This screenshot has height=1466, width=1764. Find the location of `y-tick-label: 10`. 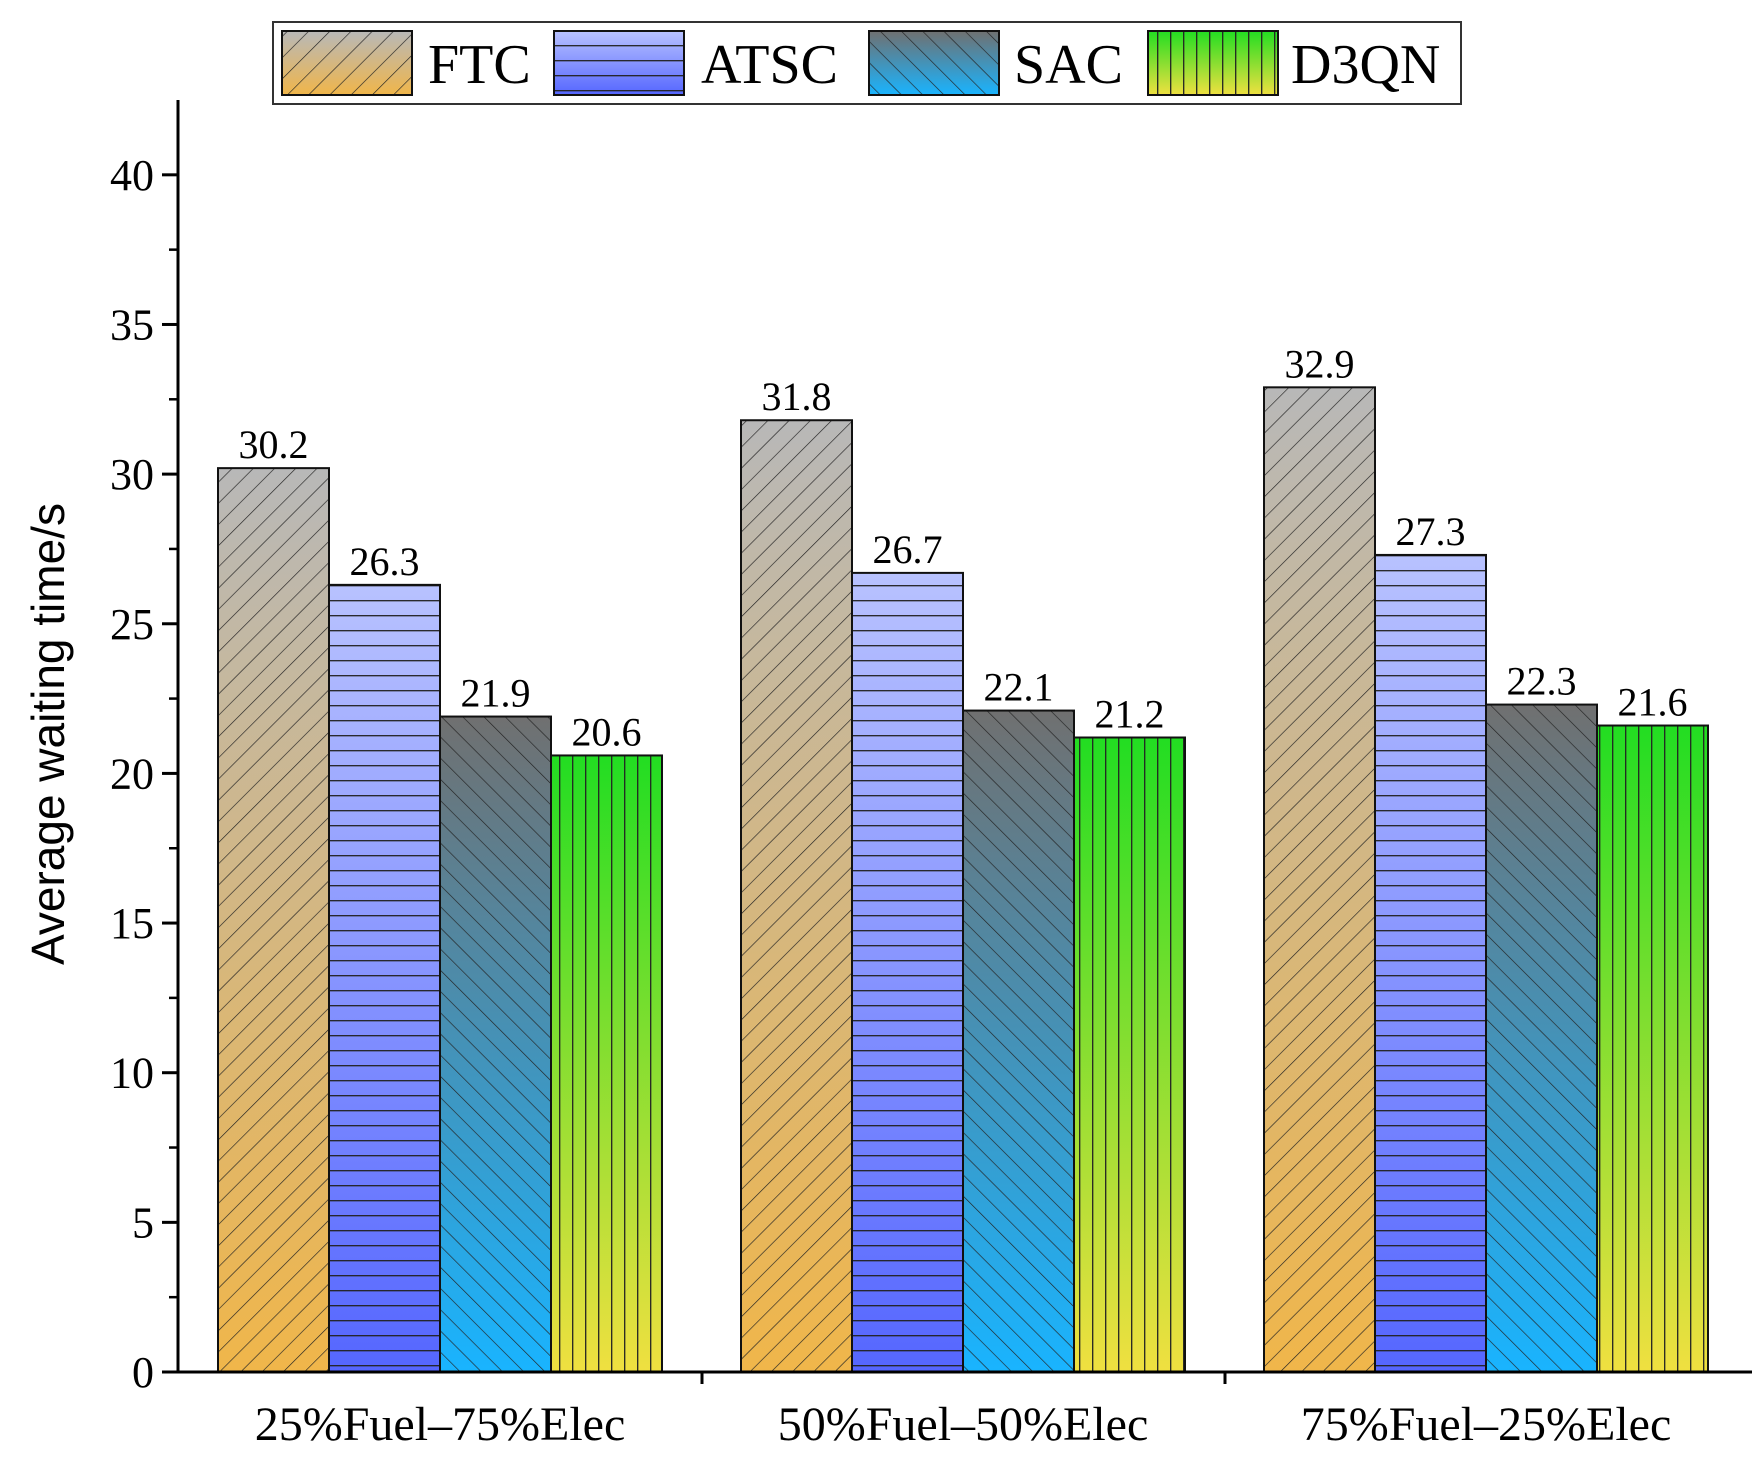

y-tick-label: 10 is located at coordinates (132, 1073).